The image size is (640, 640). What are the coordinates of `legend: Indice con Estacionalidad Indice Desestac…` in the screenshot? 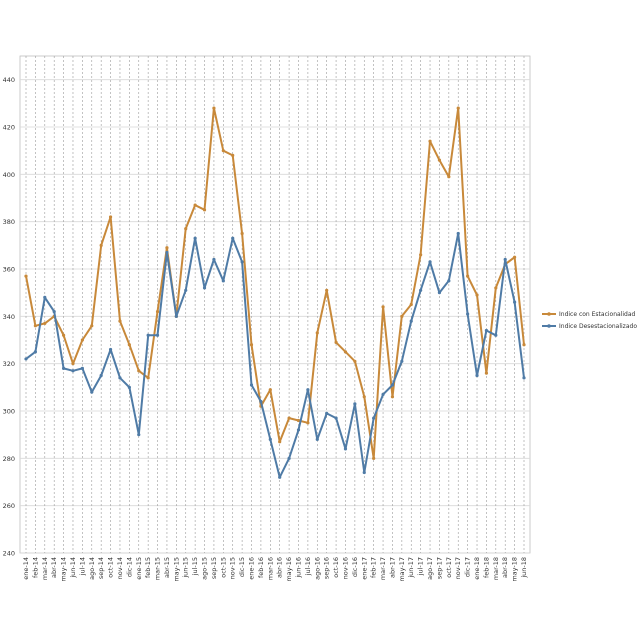 It's located at (589, 320).